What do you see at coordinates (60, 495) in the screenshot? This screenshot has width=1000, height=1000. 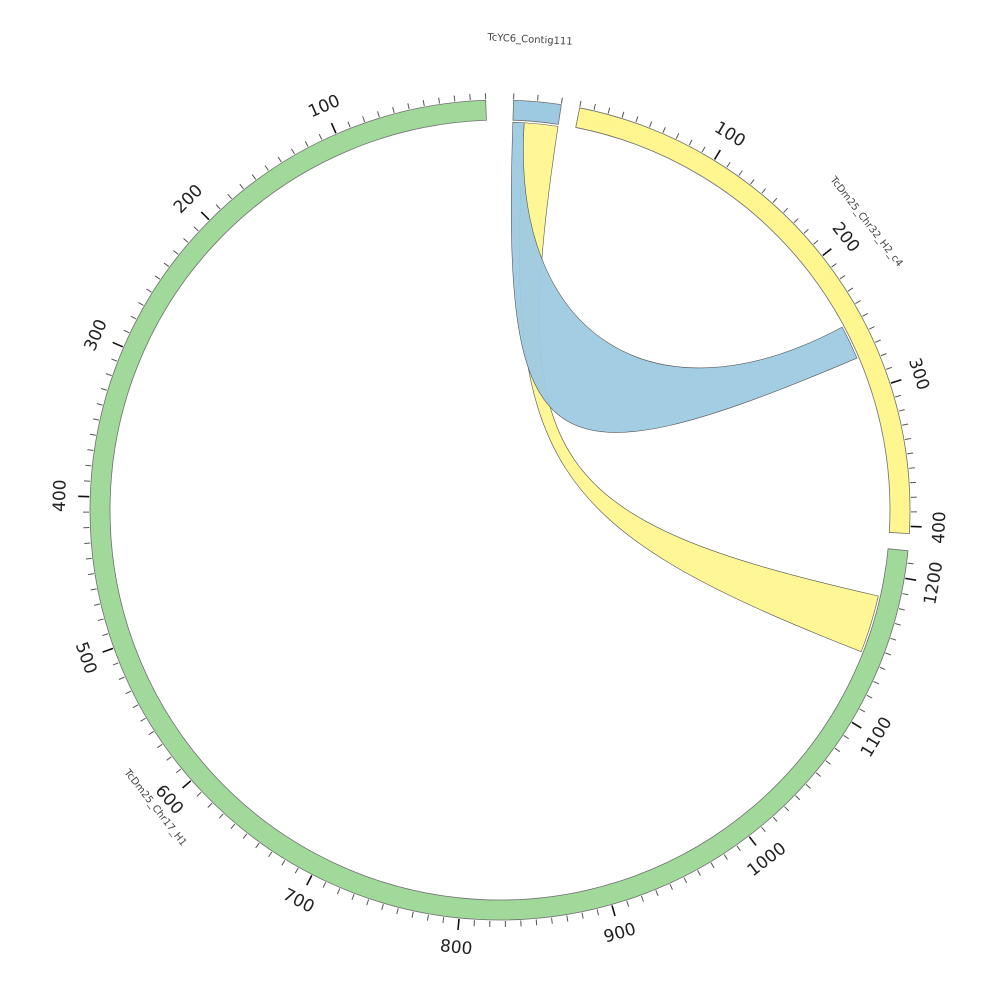 I see `tick-label: 400` at bounding box center [60, 495].